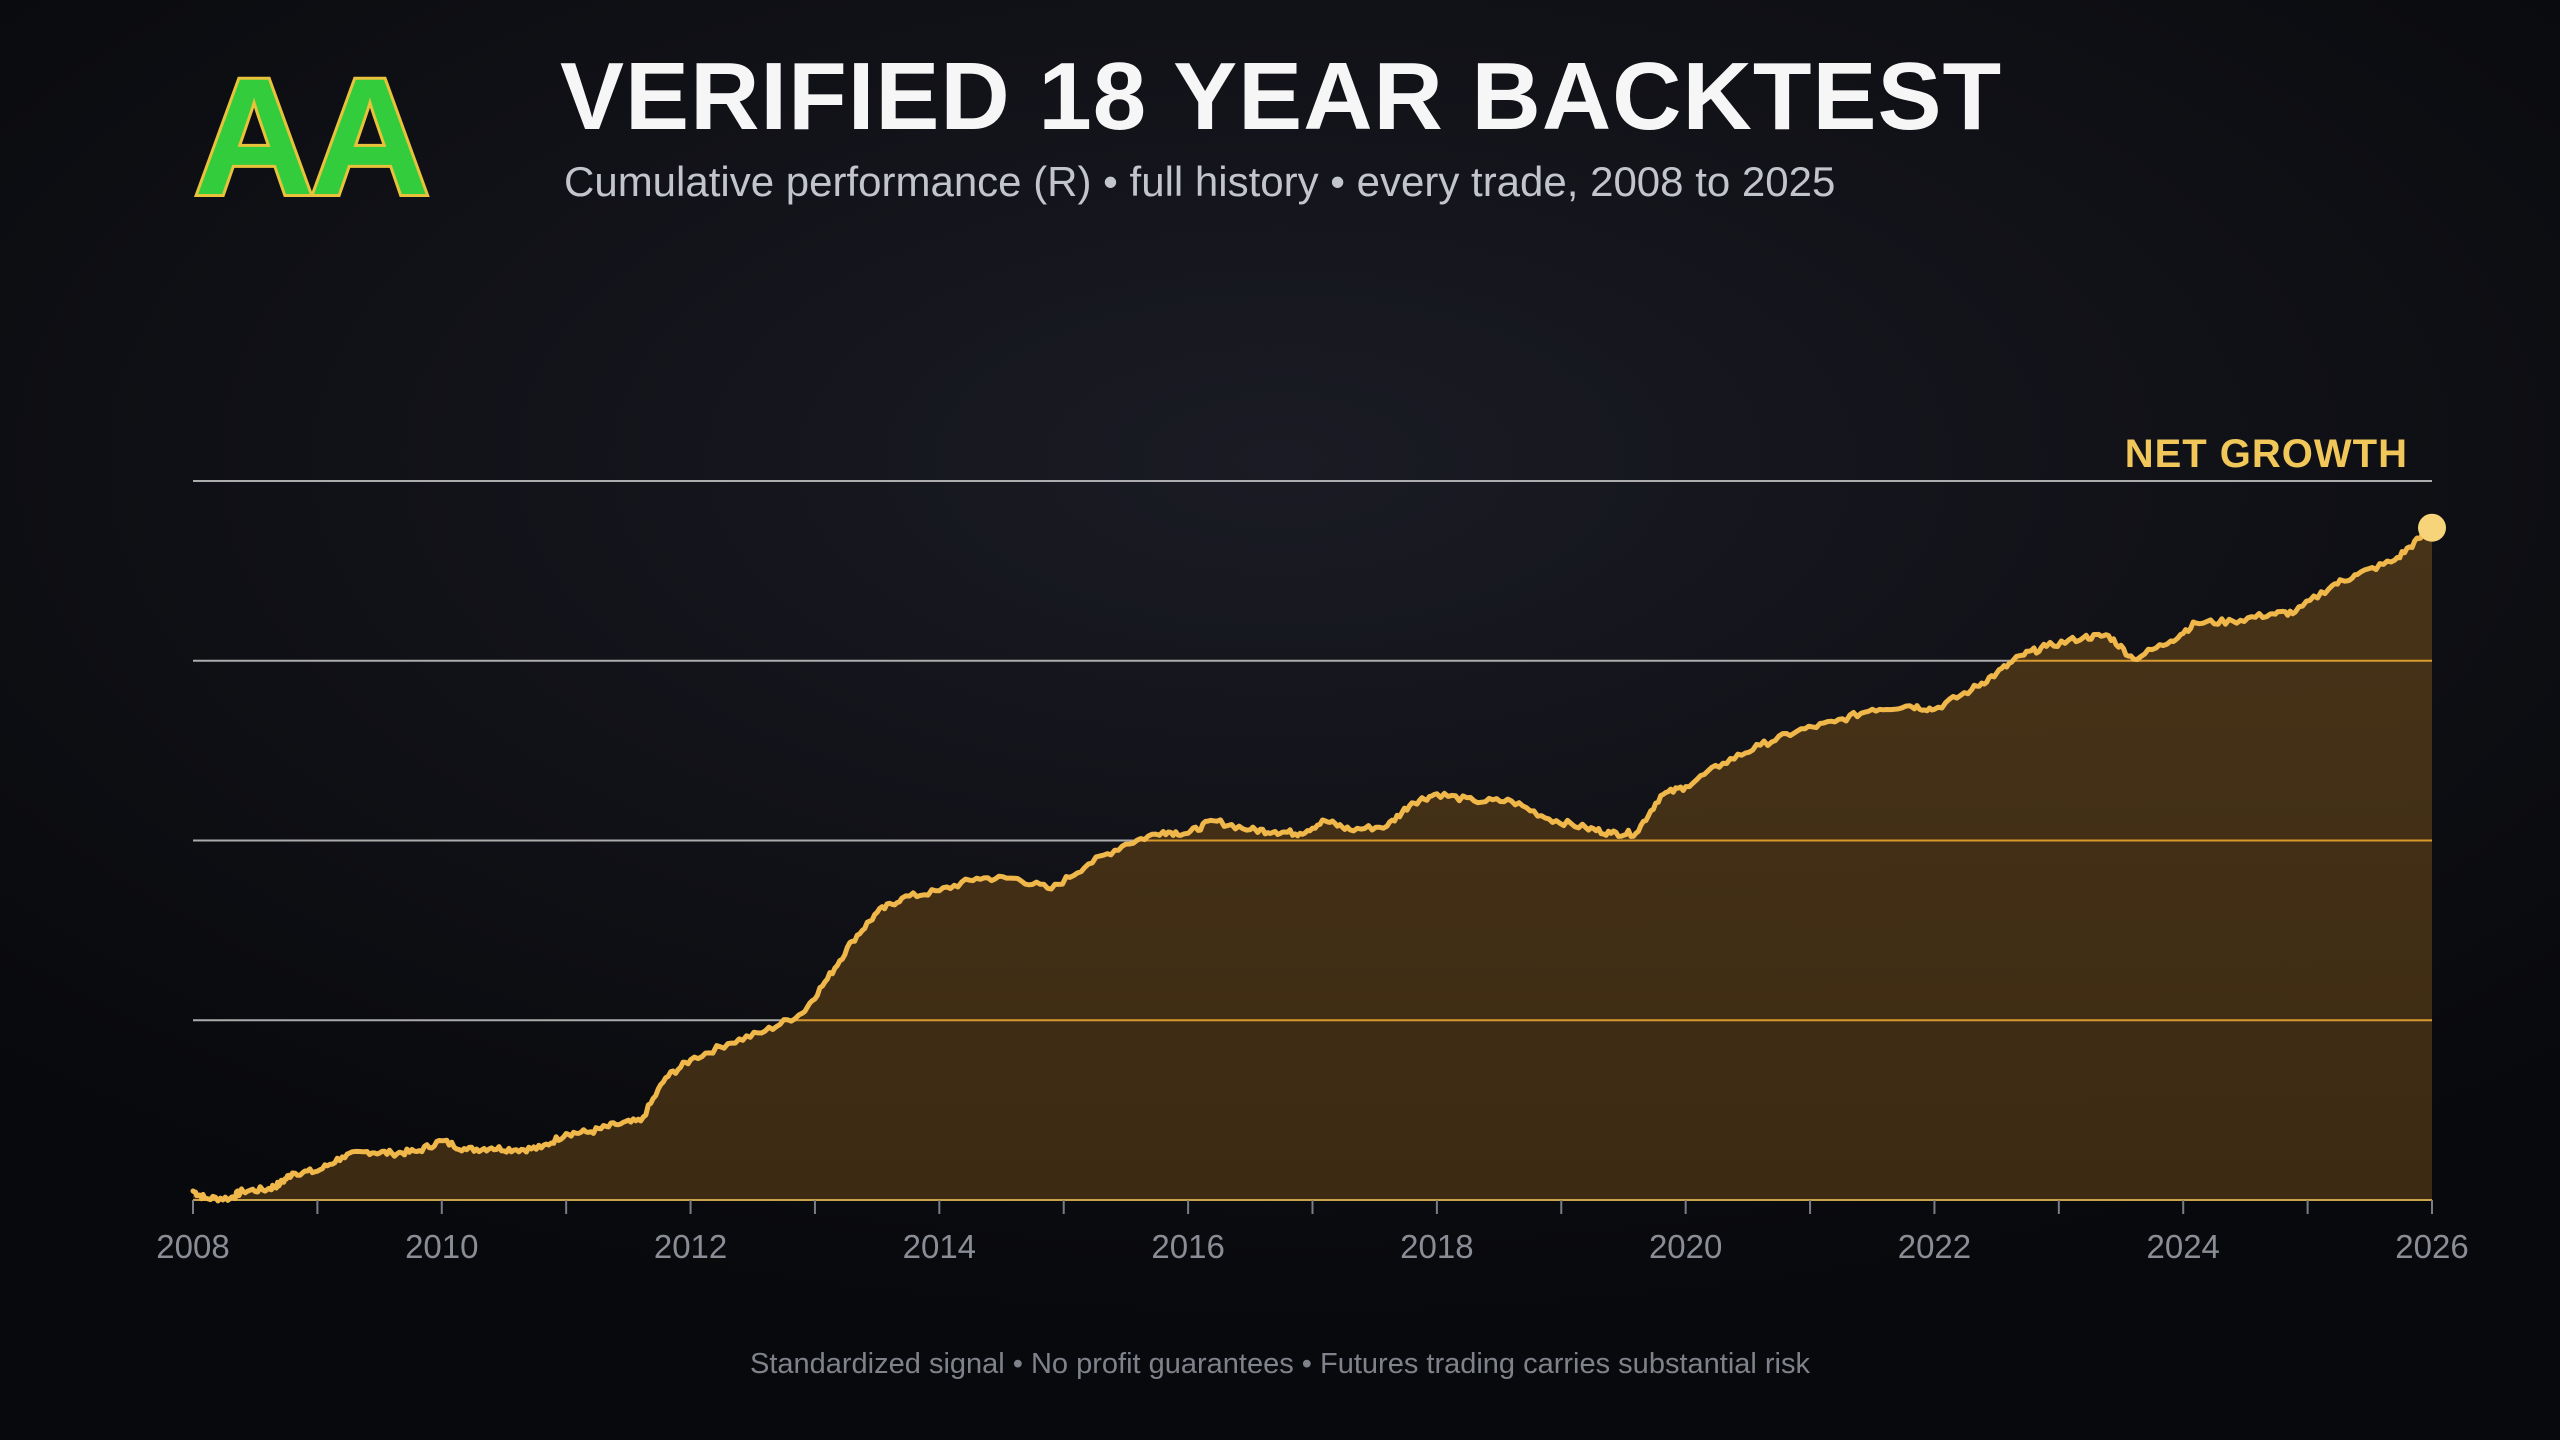 Image resolution: width=2560 pixels, height=1440 pixels. What do you see at coordinates (2432, 527) in the screenshot?
I see `endpoint-marker` at bounding box center [2432, 527].